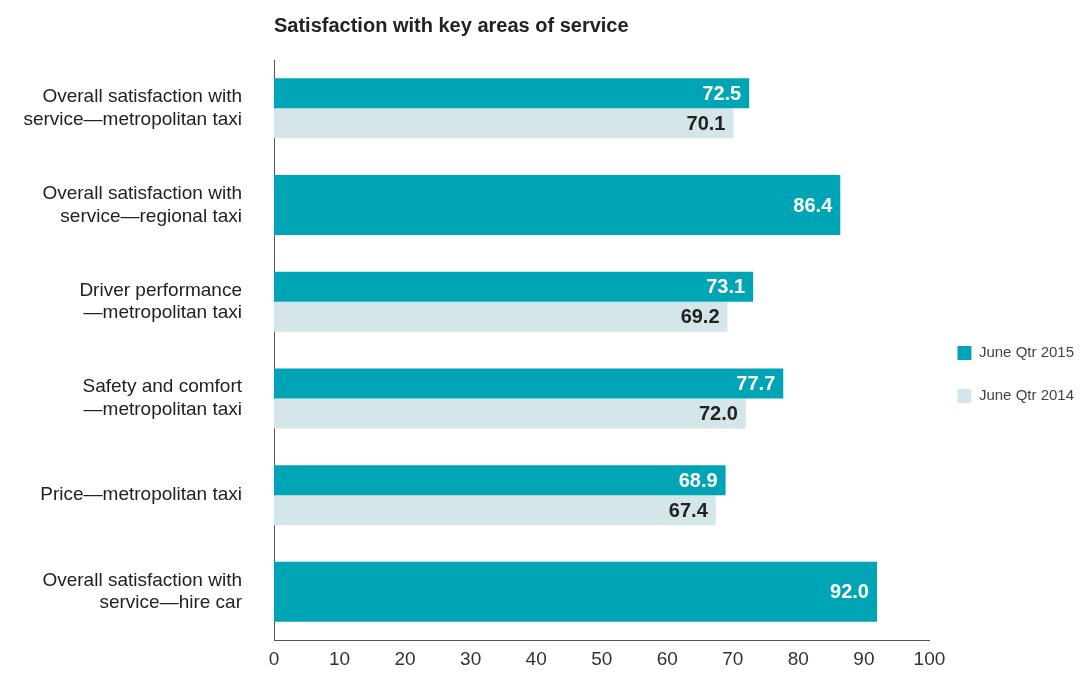  Describe the element at coordinates (718, 412) in the screenshot. I see `data-label: 72.0` at that location.